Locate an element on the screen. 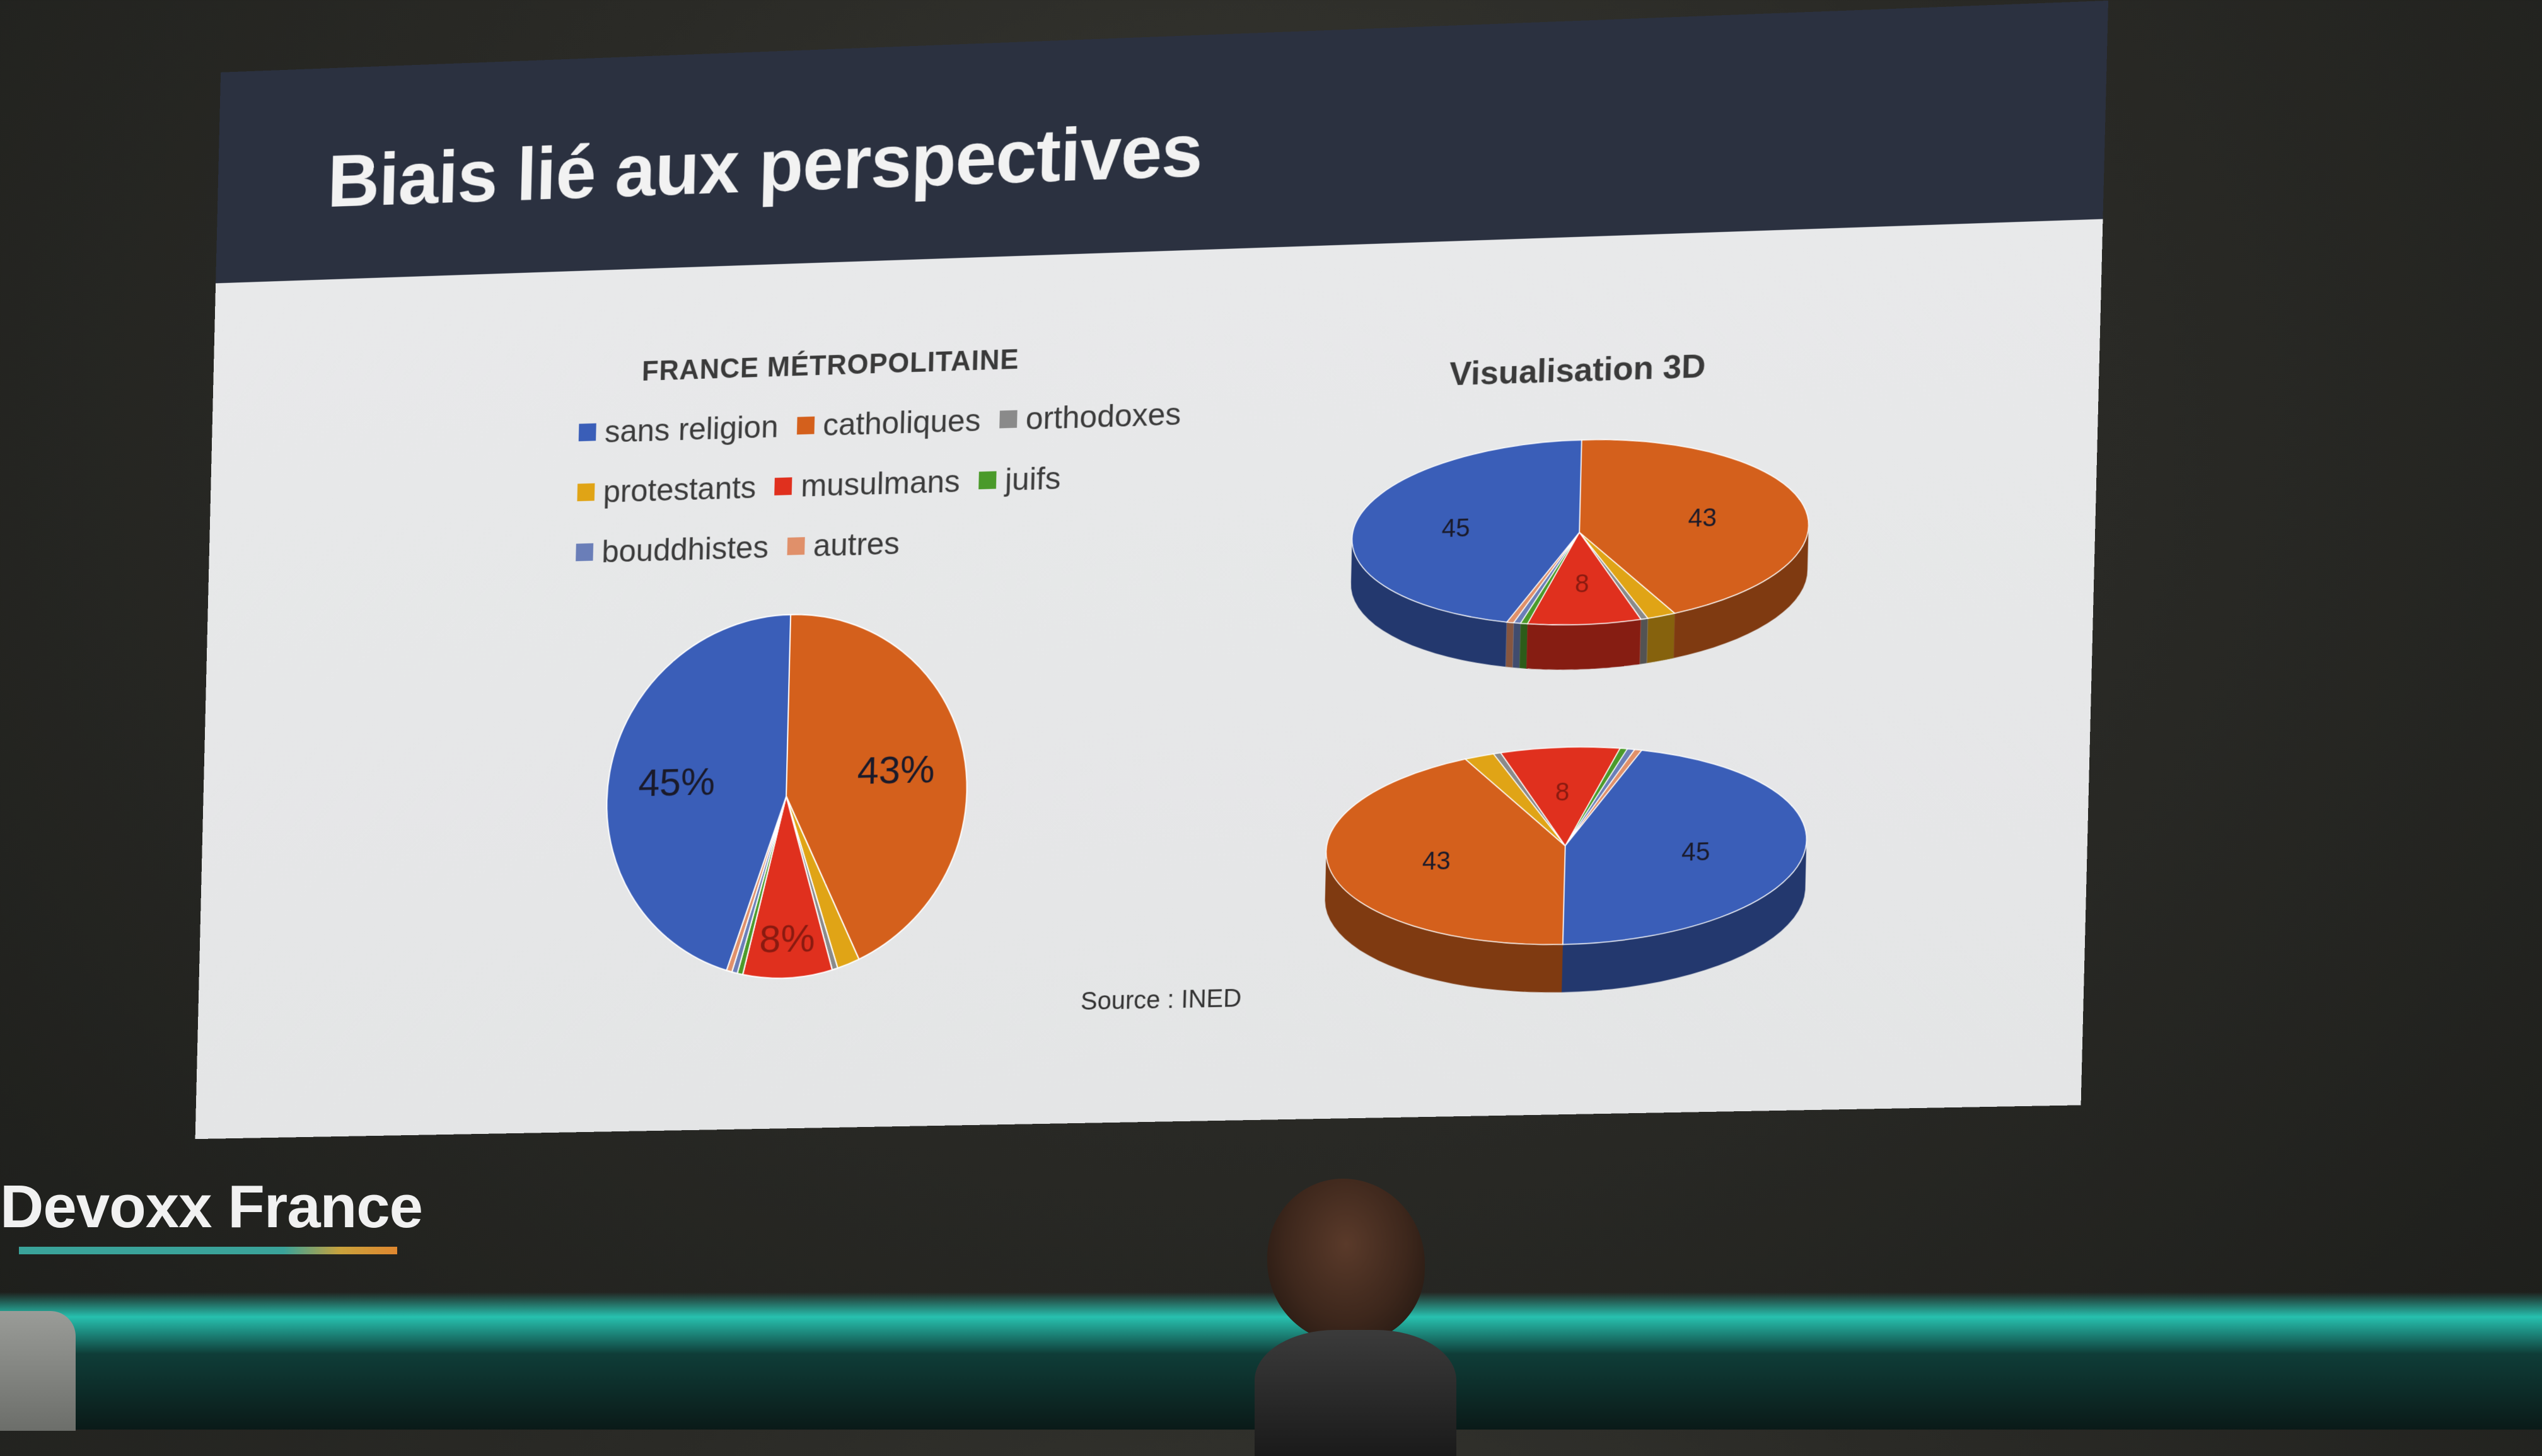 This screenshot has width=2542, height=1456. pie-data-label: 8% is located at coordinates (787, 938).